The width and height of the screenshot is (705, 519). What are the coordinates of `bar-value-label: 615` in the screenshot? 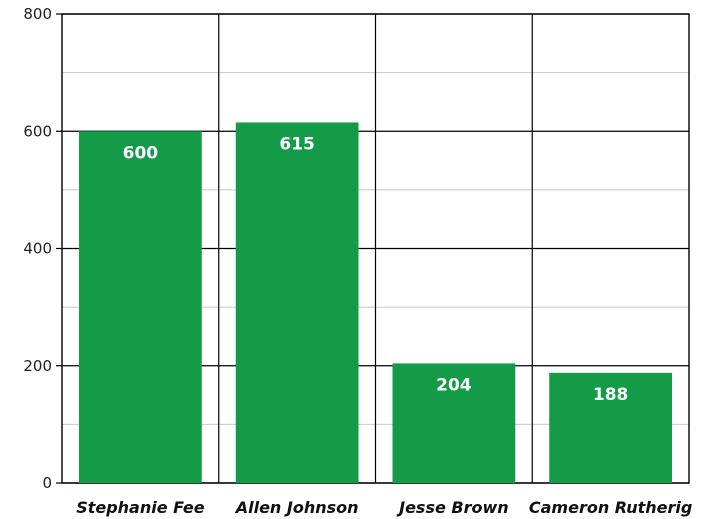 It's located at (297, 144).